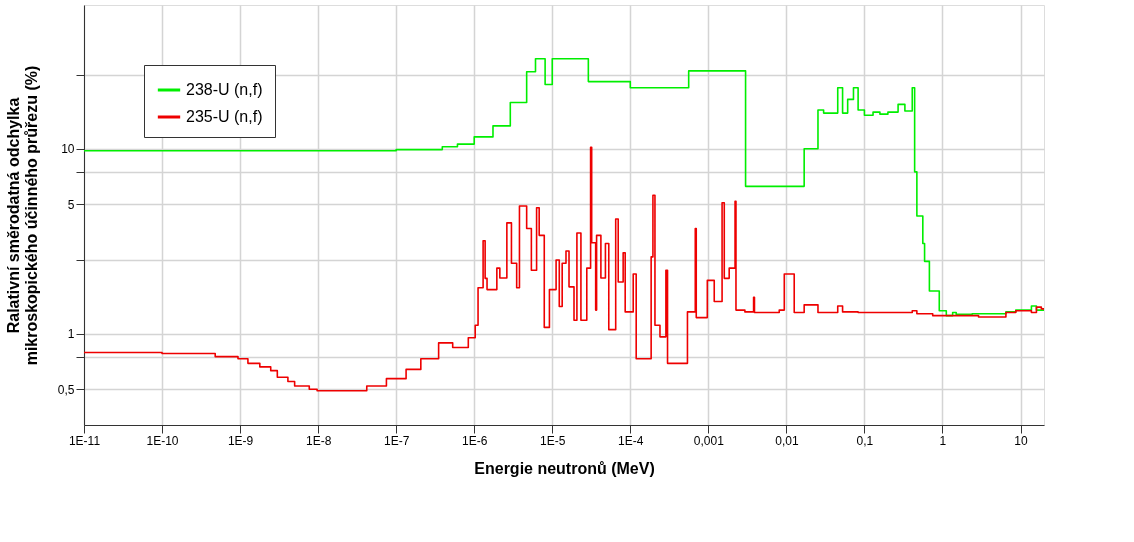 This screenshot has width=1134, height=542. Describe the element at coordinates (631, 440) in the screenshot. I see `x-tick-label: 1E-4` at that location.